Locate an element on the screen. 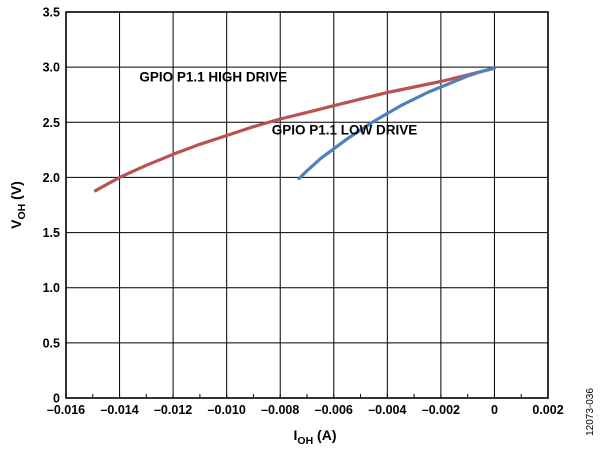  y-axis-title-subscript: OH is located at coordinates (22, 212).